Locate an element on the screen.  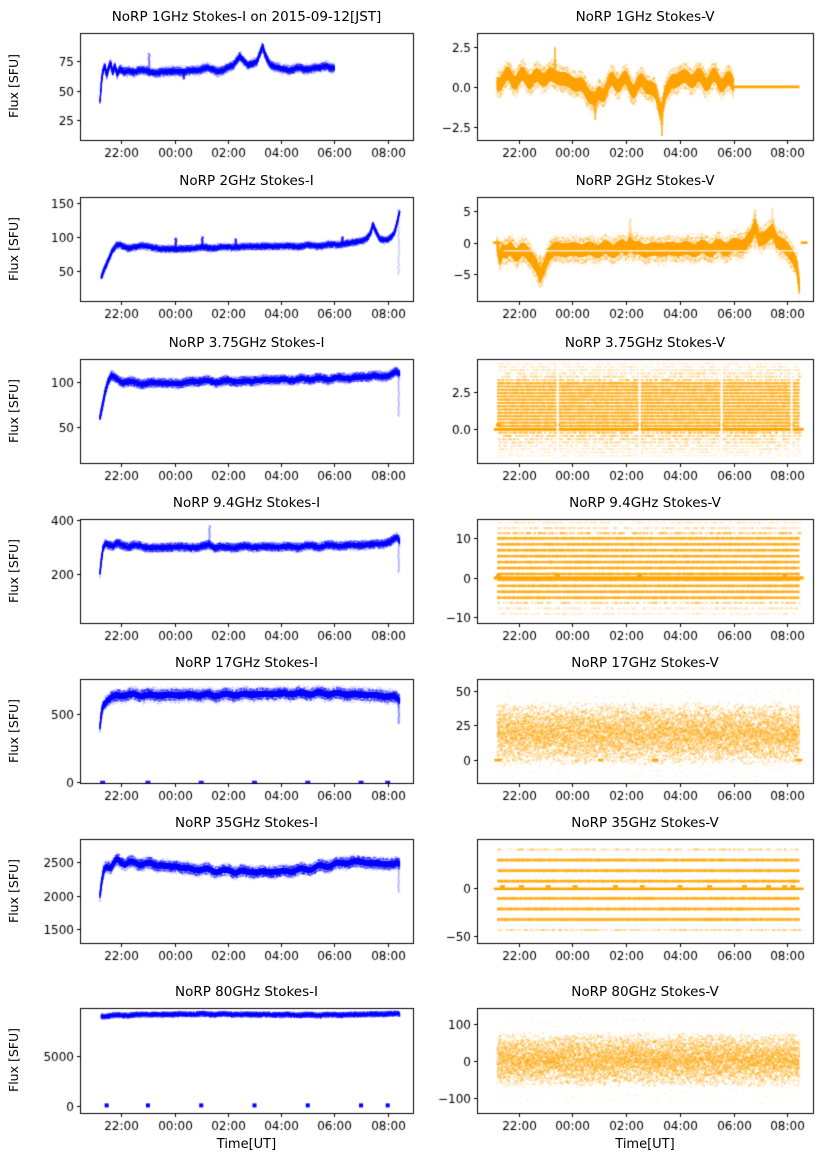
subplot-norp-3p75ghz-stokes-v: NoRP 3.75GHz Stokes-V is located at coordinates (623, 406).